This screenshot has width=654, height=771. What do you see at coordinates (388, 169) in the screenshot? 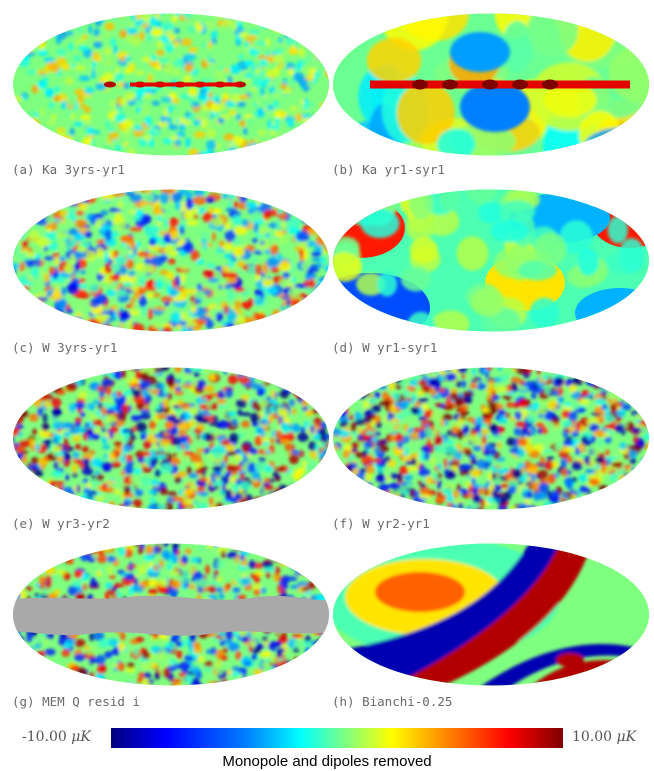
I see `caption-b: (b) Ka yr1-syr1` at bounding box center [388, 169].